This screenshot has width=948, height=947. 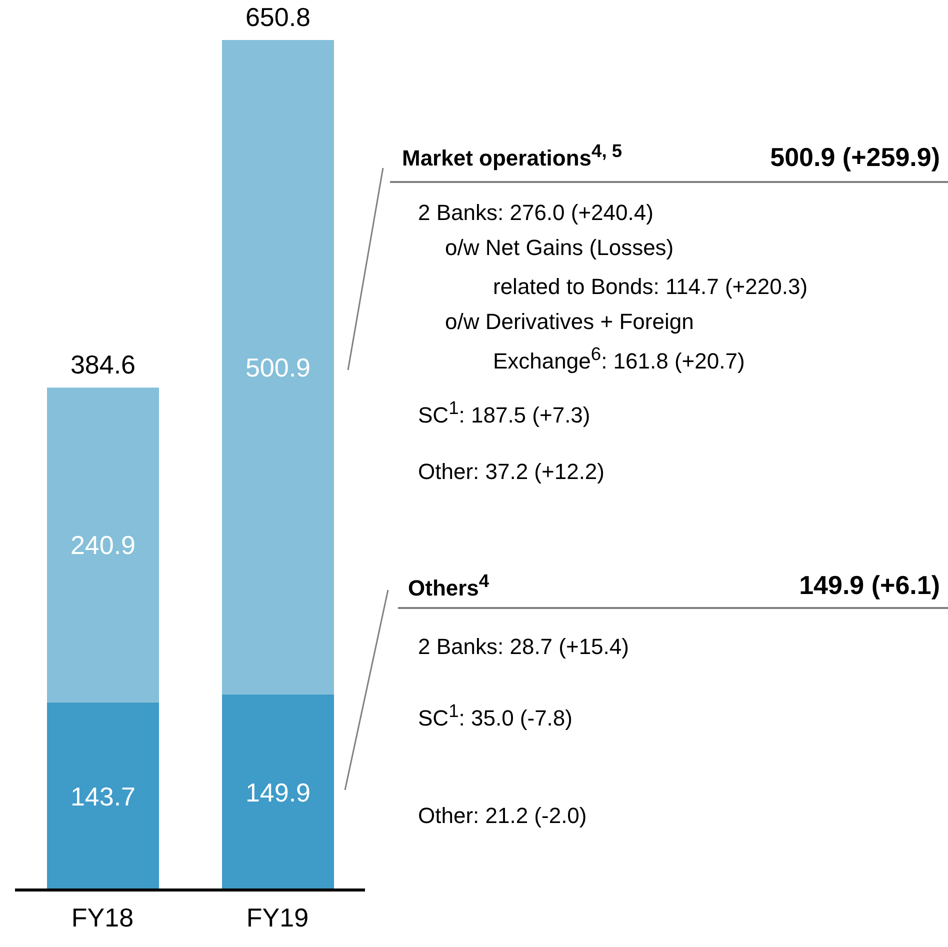 What do you see at coordinates (536, 213) in the screenshot?
I see `text: 2 Banks: 276.0 (+240.4)` at bounding box center [536, 213].